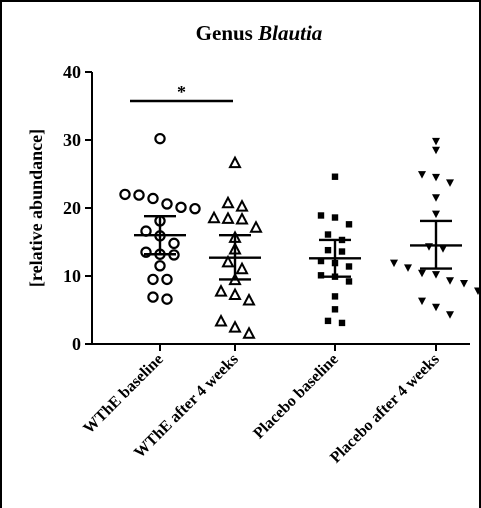  What do you see at coordinates (72, 276) in the screenshot?
I see `y-tick-label: 10` at bounding box center [72, 276].